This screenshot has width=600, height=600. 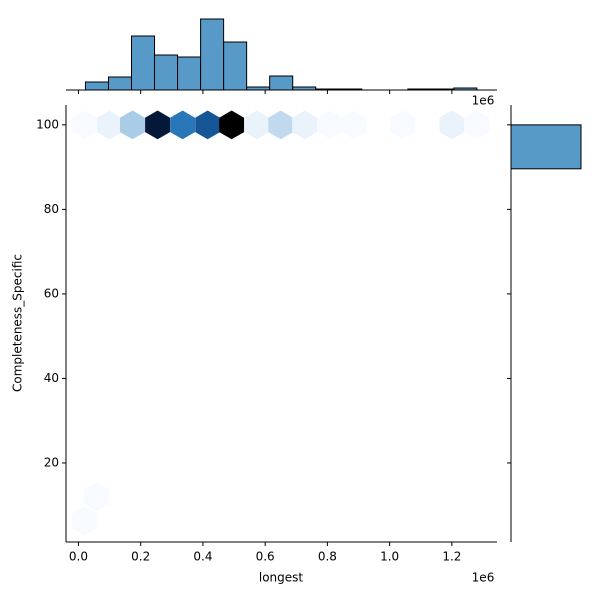 What do you see at coordinates (18, 323) in the screenshot?
I see `y-axis-label: Completeness_Specific` at bounding box center [18, 323].